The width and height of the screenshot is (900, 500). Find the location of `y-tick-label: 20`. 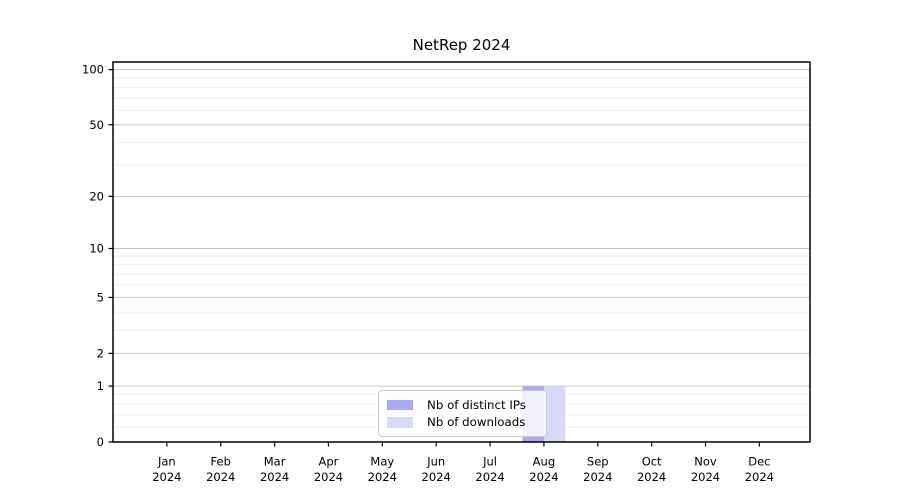

y-tick-label: 20 is located at coordinates (96, 196).